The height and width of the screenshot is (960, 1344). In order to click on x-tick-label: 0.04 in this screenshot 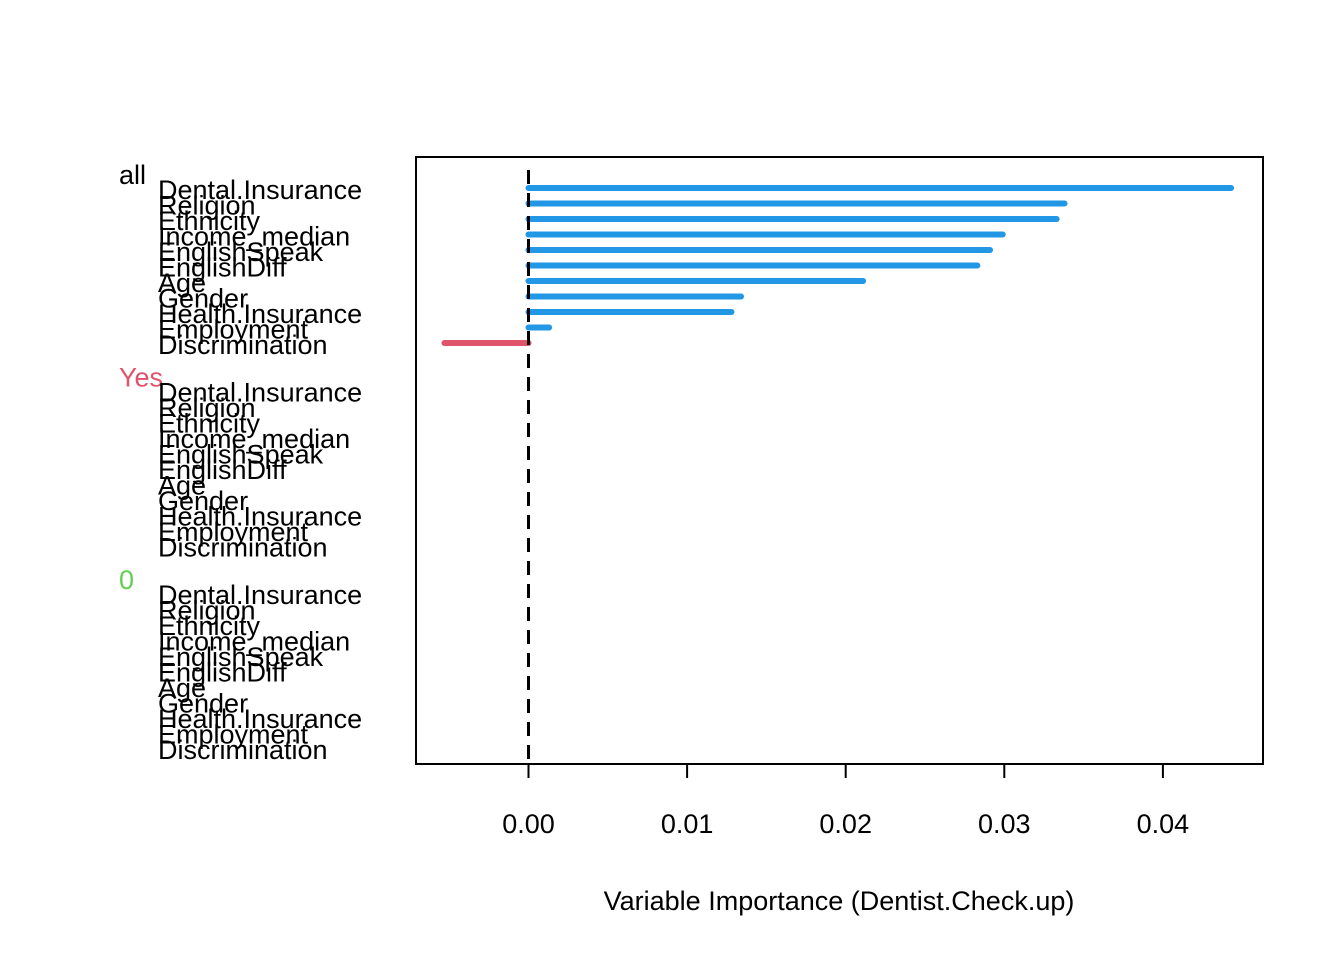, I will do `click(1163, 824)`.